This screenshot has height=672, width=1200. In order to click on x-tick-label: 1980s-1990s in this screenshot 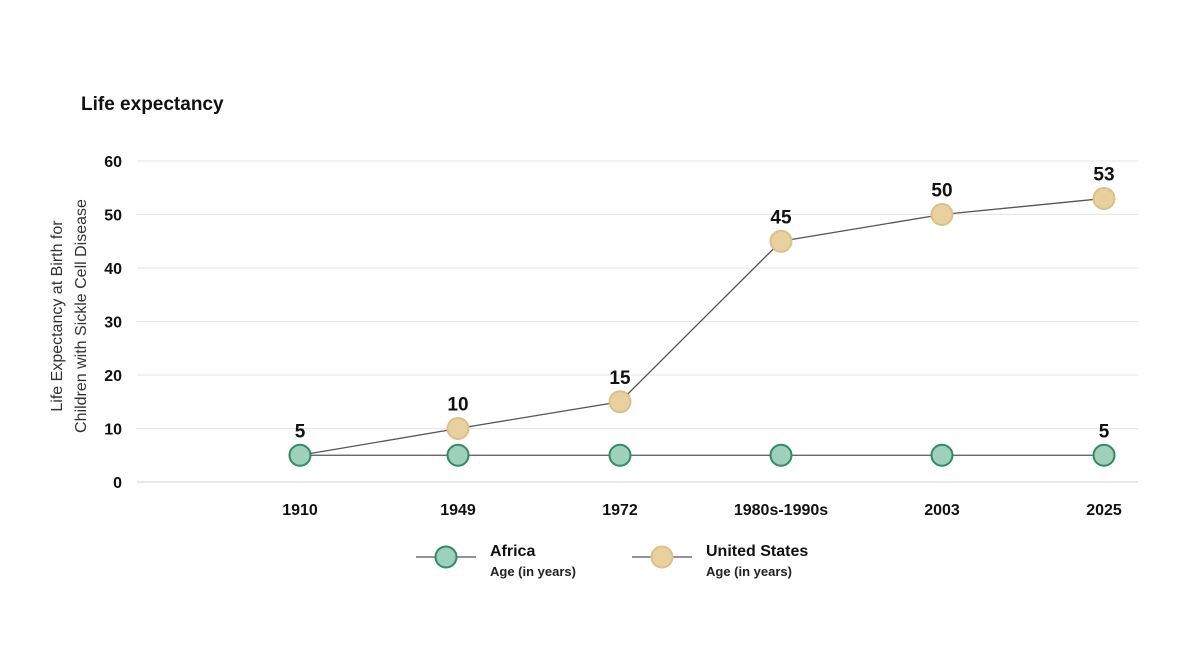, I will do `click(781, 510)`.